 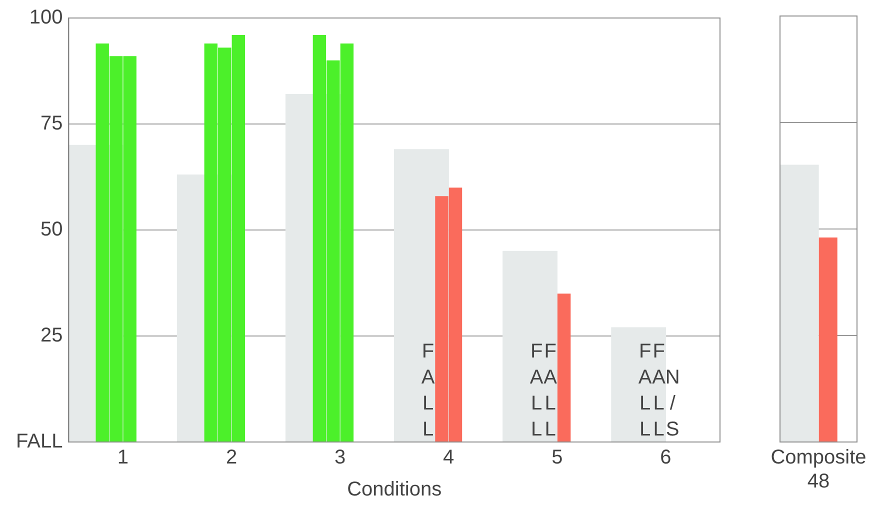 I want to click on y-tick-label: 75, so click(x=51, y=123).